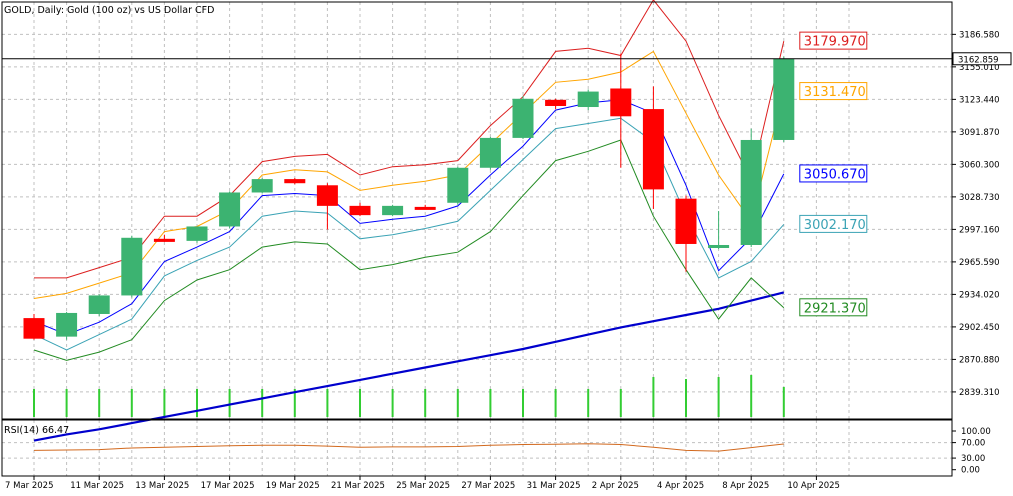  Describe the element at coordinates (979, 328) in the screenshot. I see `price-tick-label: 2902.450` at that location.